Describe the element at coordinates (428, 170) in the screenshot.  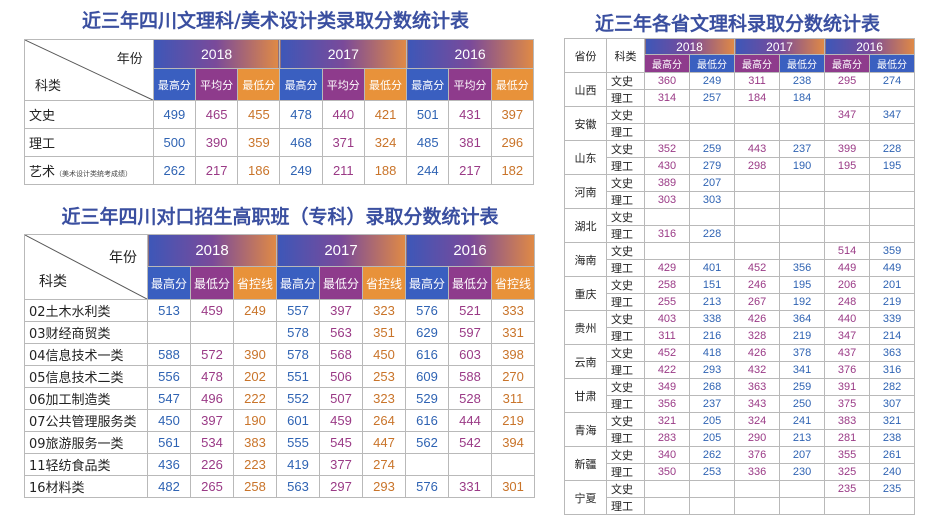
I see `cell-value: 244` at that location.